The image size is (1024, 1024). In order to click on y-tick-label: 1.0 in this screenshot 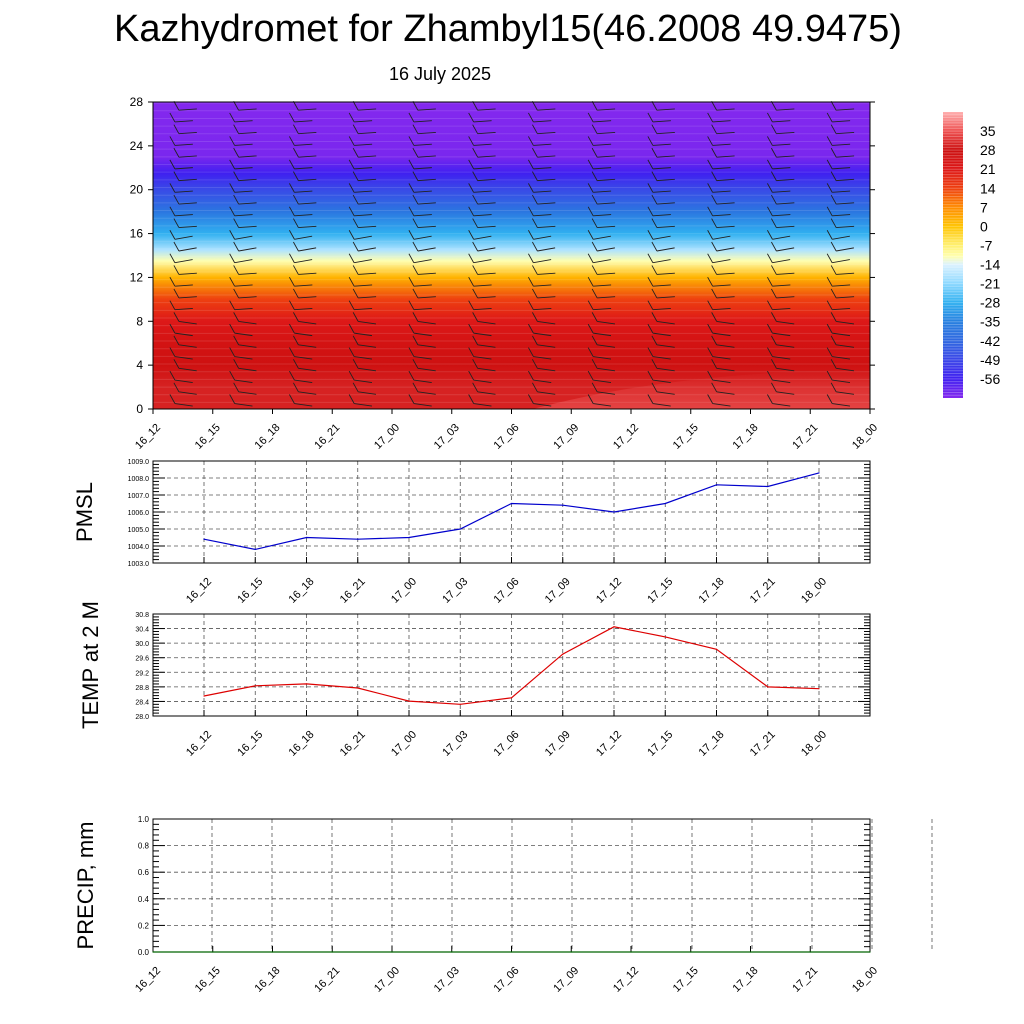, I will do `click(144, 819)`.